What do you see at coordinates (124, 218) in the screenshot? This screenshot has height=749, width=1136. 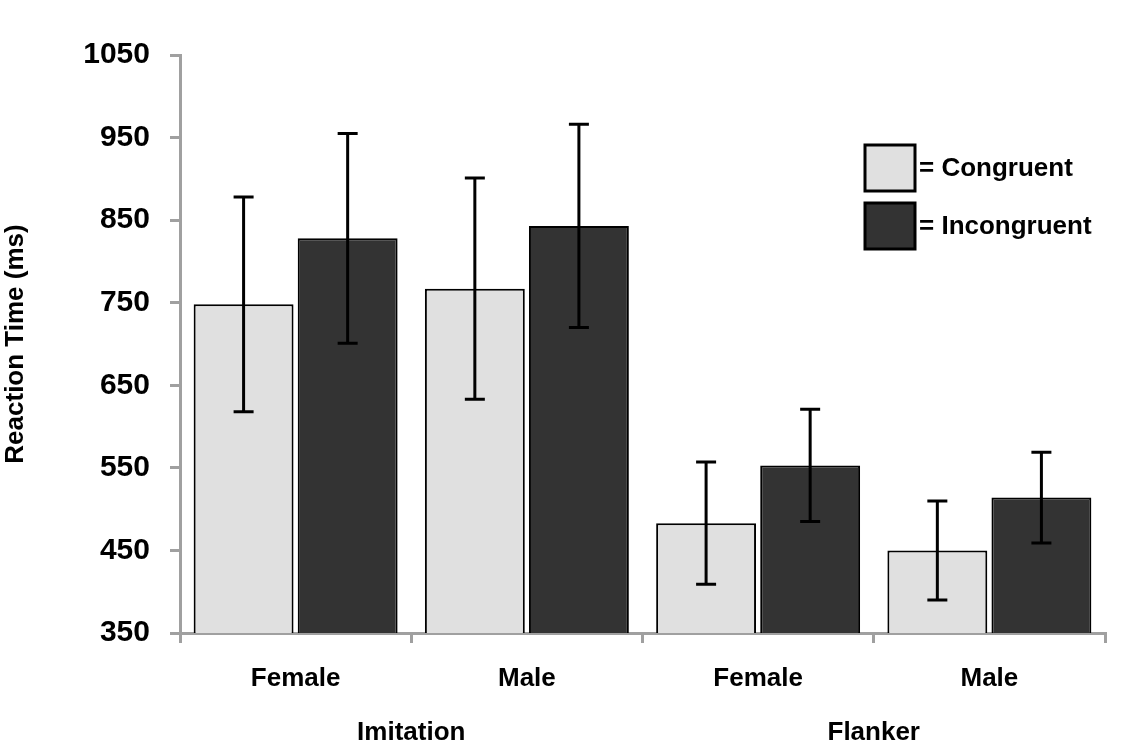 I see `y-tick-label: 850` at bounding box center [124, 218].